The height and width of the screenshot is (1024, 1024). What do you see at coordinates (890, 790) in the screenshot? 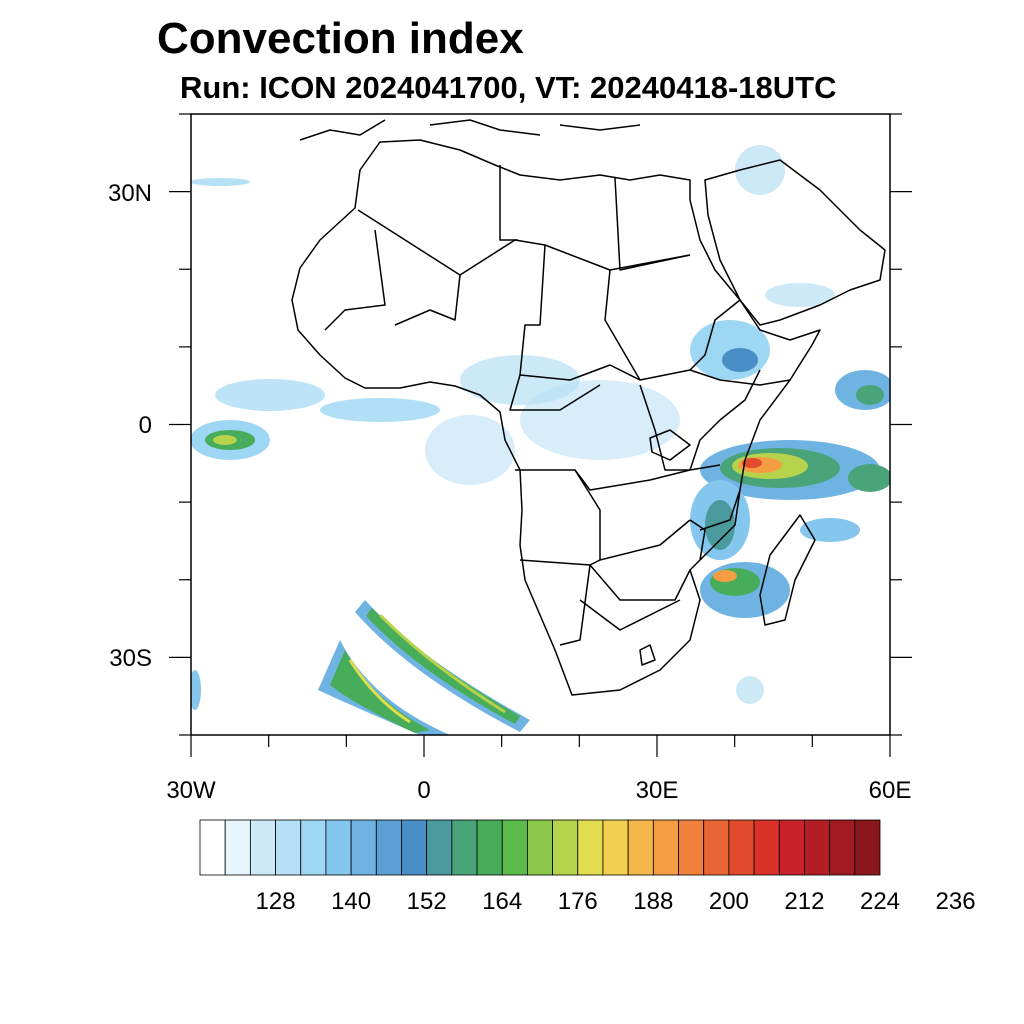
I see `lon-label-60e: 60E` at bounding box center [890, 790].